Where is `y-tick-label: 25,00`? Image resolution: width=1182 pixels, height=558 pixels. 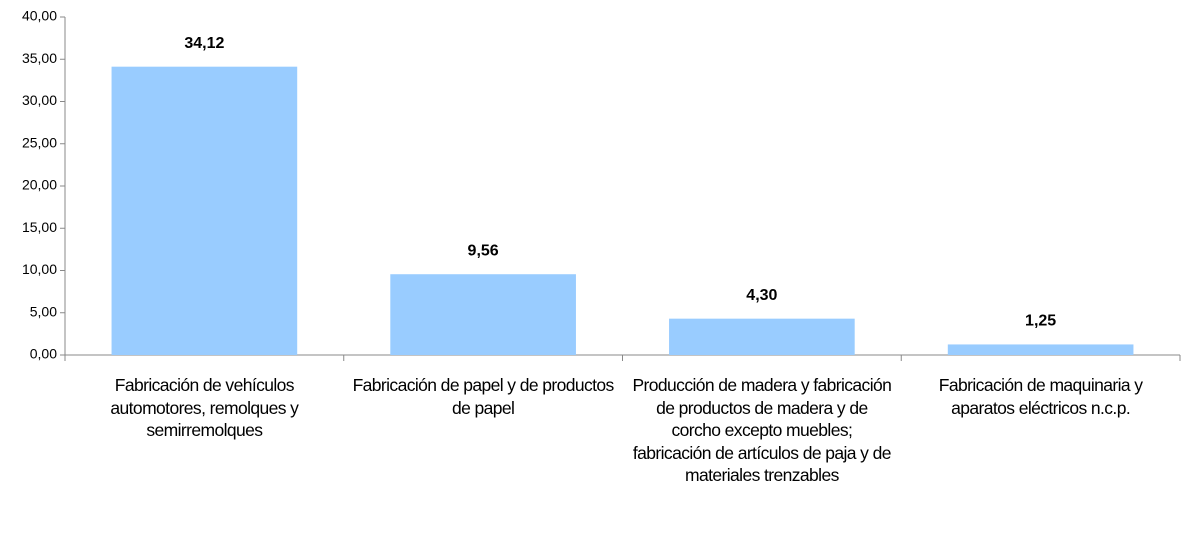 y-tick-label: 25,00 is located at coordinates (39, 142).